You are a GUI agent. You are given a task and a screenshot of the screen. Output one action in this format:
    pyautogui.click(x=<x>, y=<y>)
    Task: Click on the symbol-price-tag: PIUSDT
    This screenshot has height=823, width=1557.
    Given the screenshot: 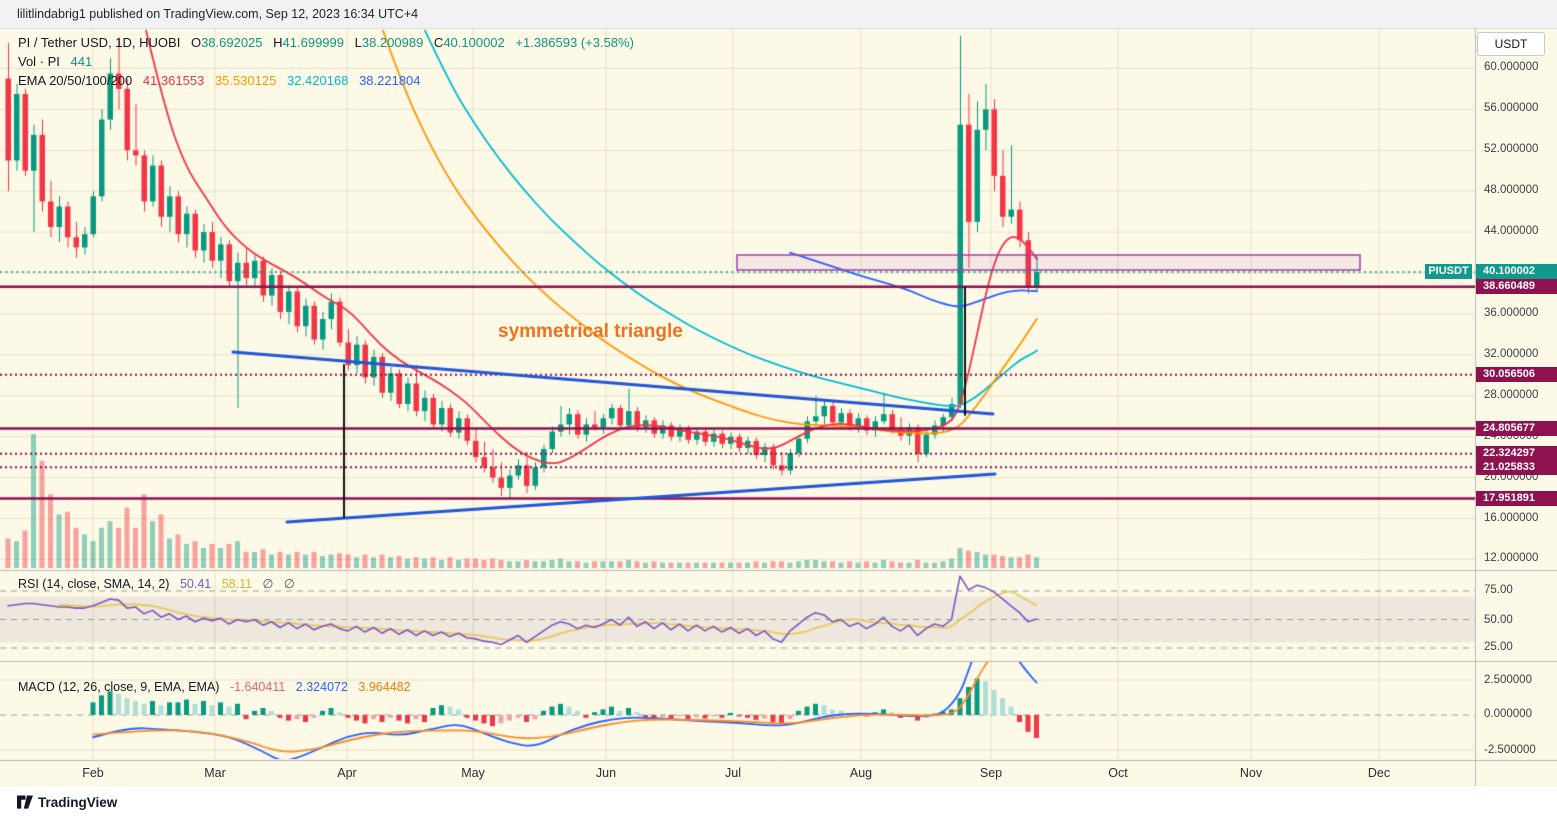 What is the action you would take?
    pyautogui.click(x=1448, y=272)
    